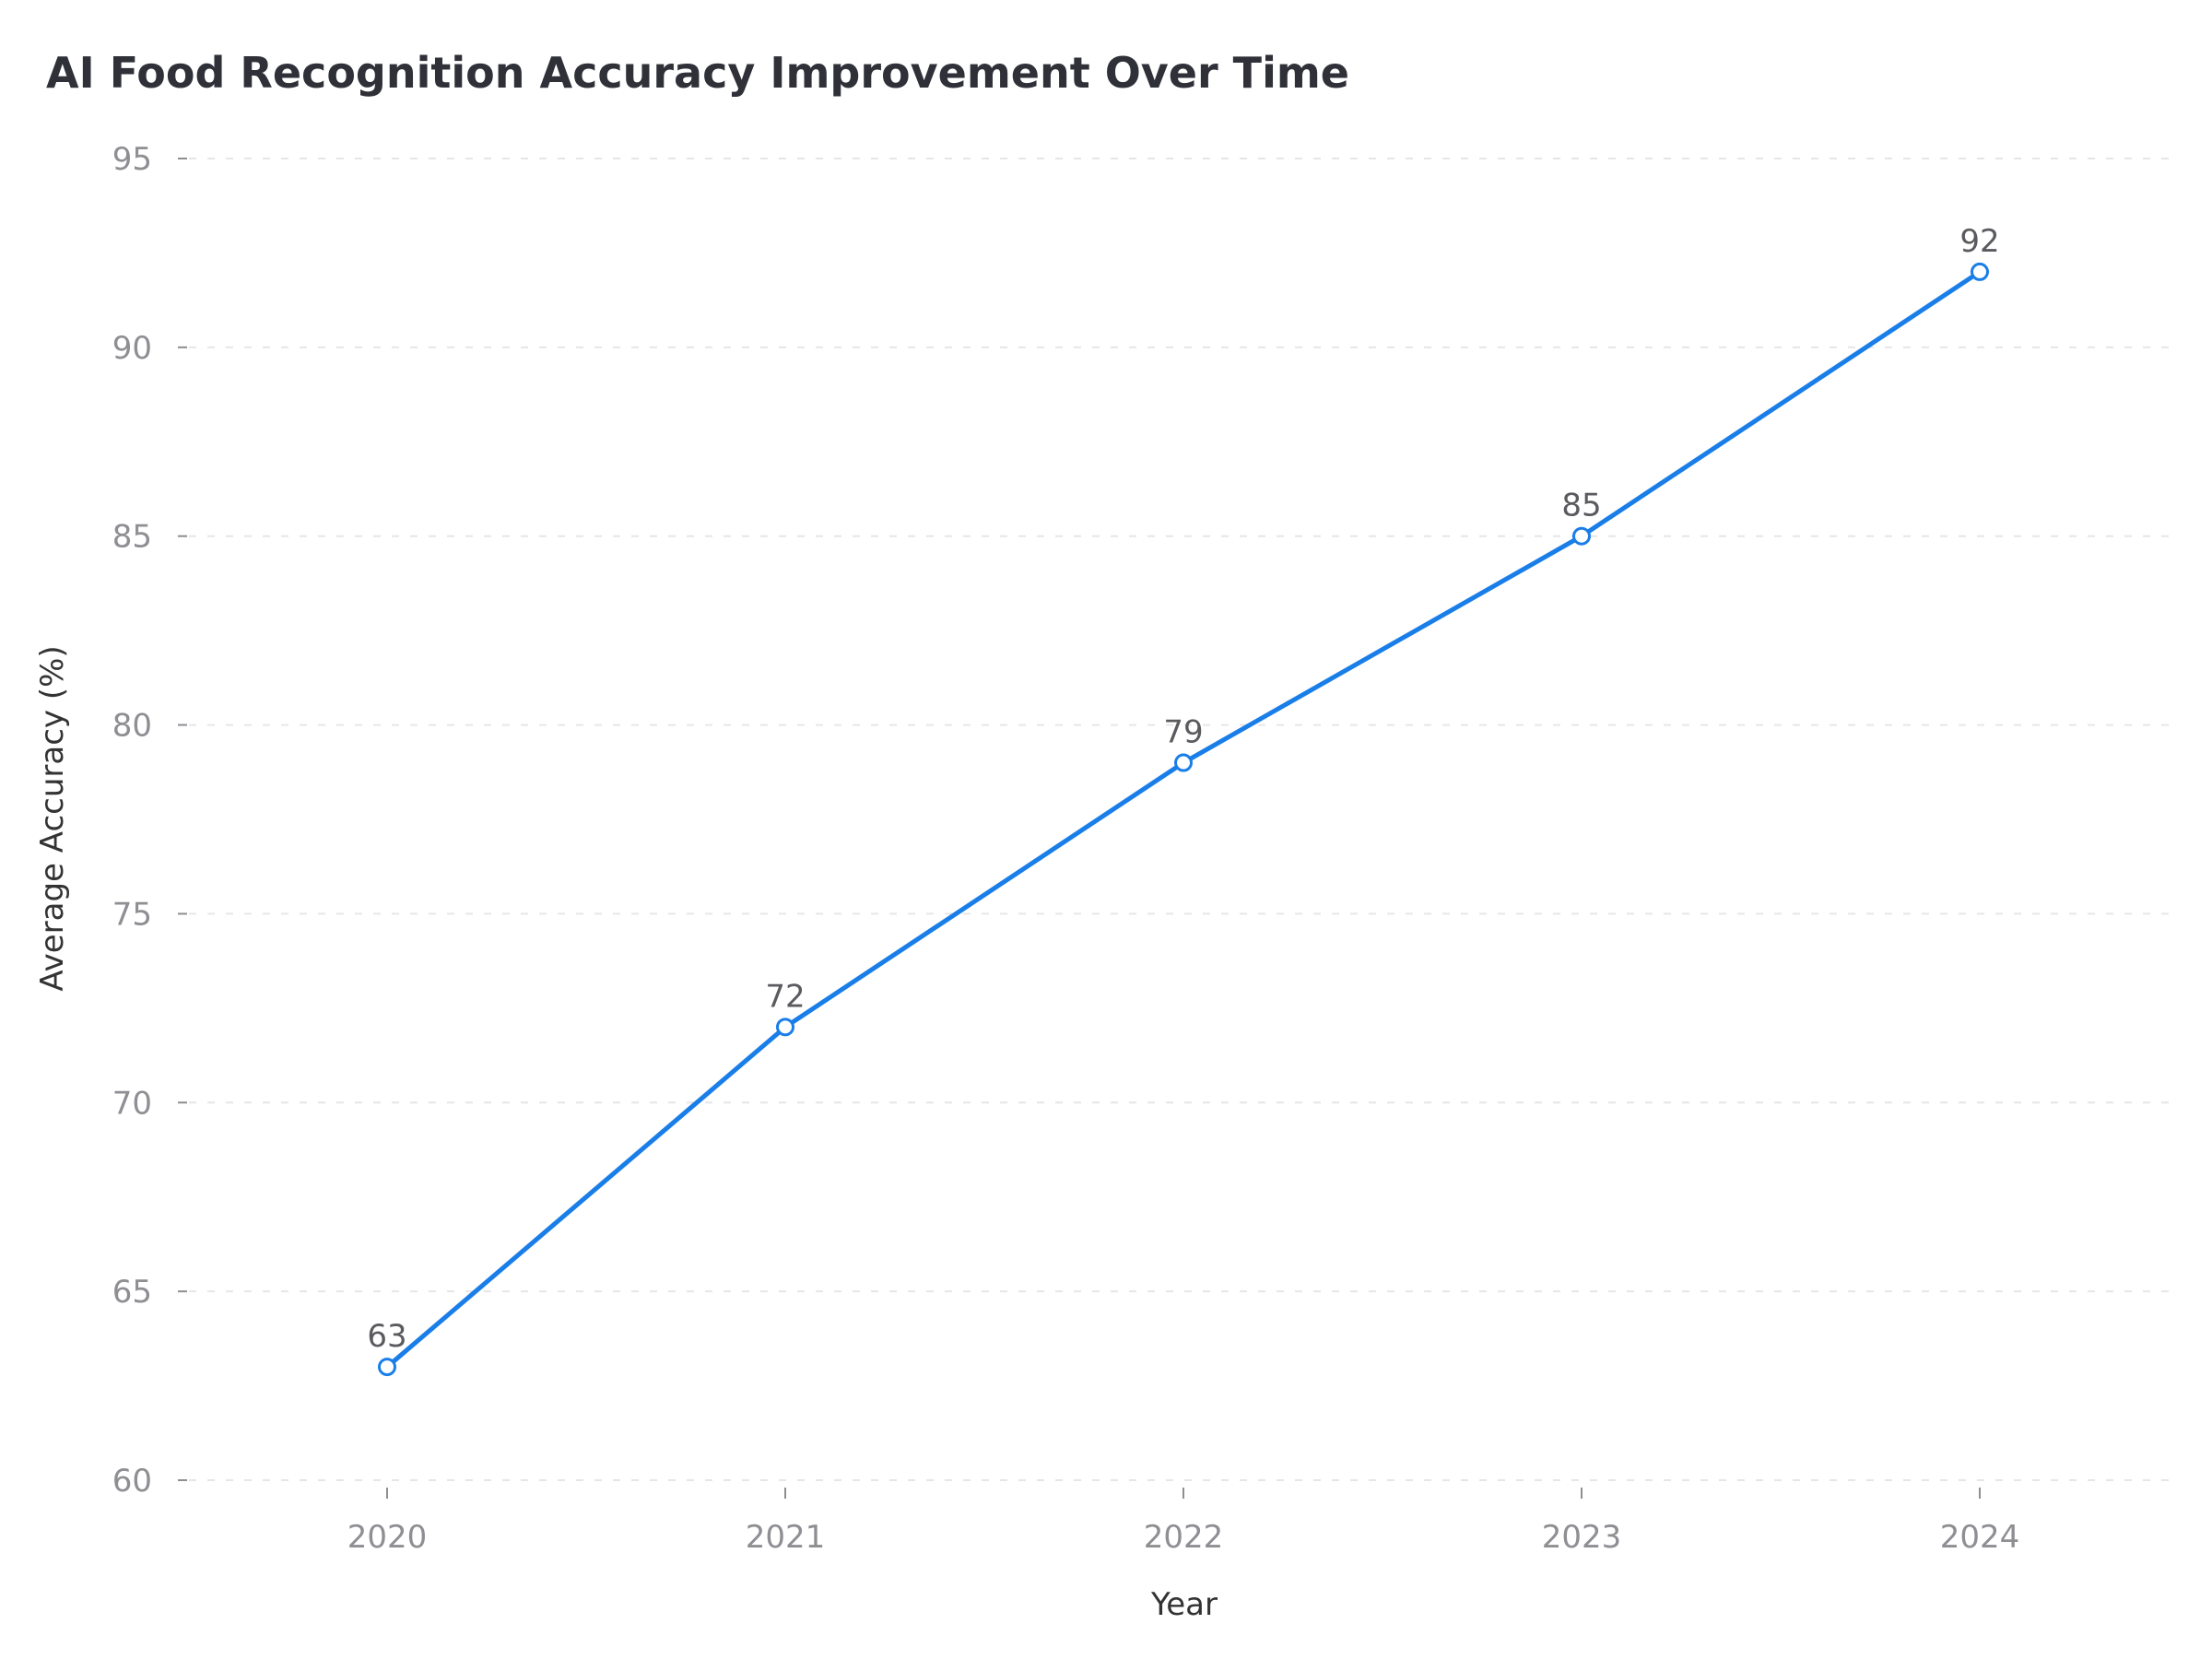 The height and width of the screenshot is (1659, 2212). Describe the element at coordinates (132, 1292) in the screenshot. I see `y-tick-label: 65` at that location.